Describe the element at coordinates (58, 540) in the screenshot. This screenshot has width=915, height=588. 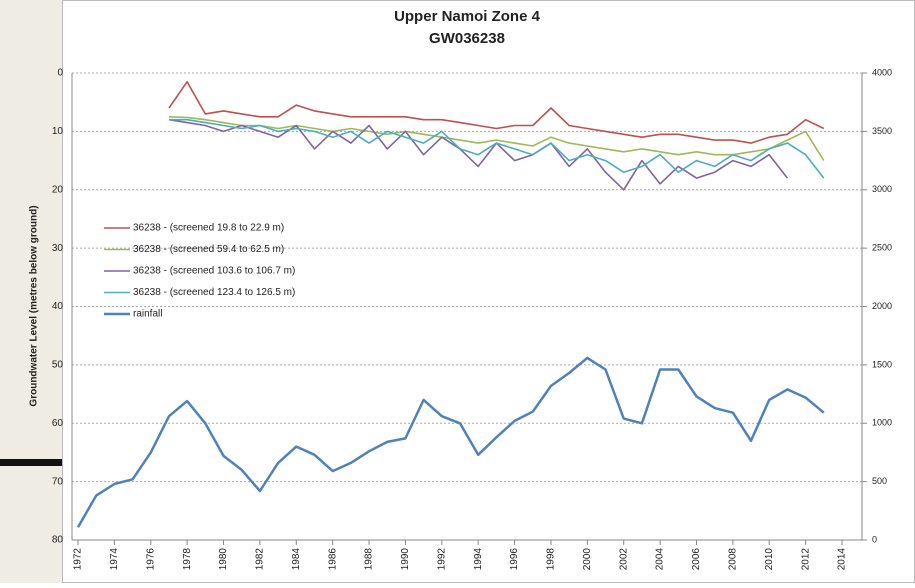
I see `y-tick-label: 80` at that location.